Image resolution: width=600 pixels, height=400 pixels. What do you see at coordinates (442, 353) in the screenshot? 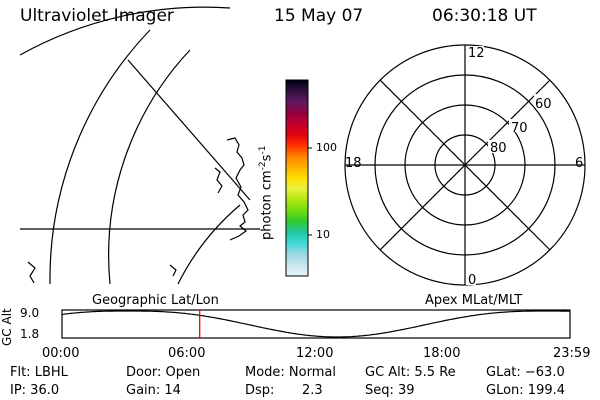
I see `timeline-tick-1800: 18:00` at bounding box center [442, 353].